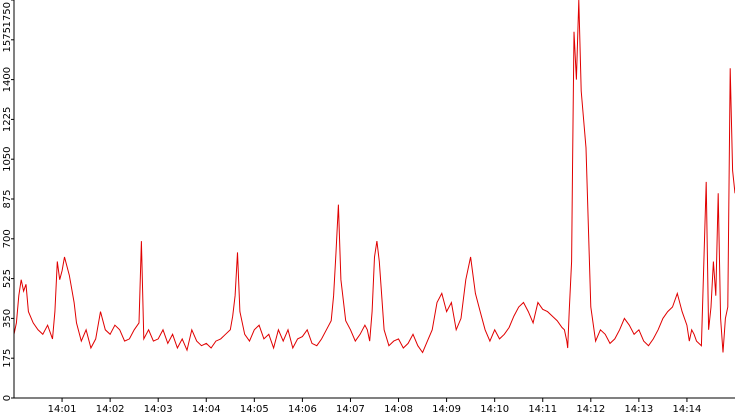 The image size is (735, 415). I want to click on y-tick-label: 1050, so click(7, 158).